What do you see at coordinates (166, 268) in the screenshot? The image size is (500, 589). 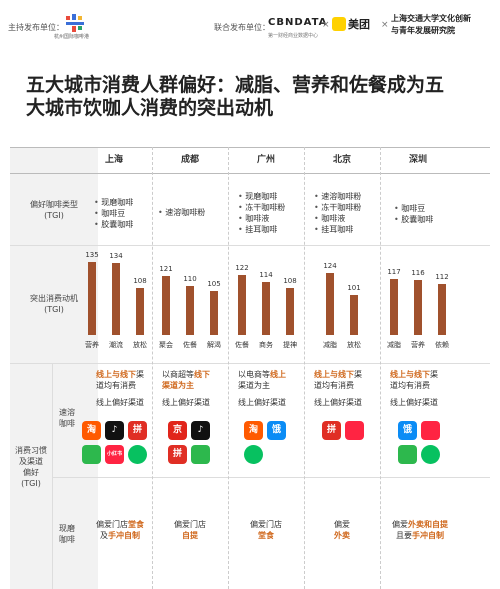 I see `motive-bar-value: 121` at bounding box center [166, 268].